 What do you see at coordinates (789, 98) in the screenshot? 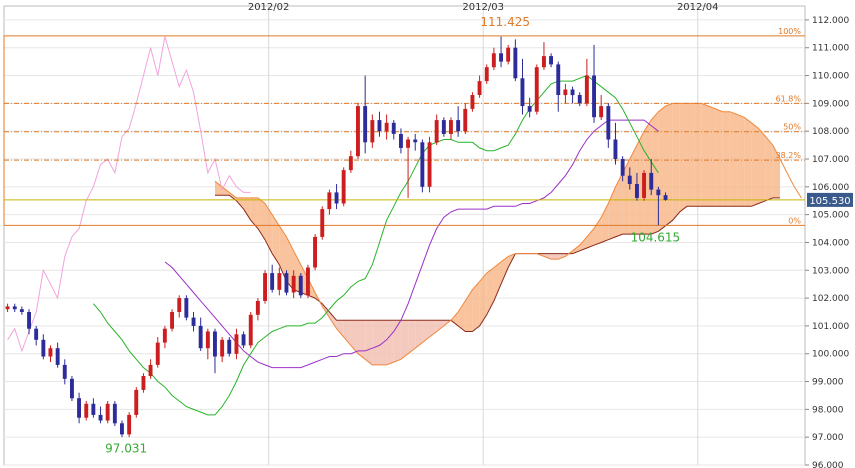
I see `fib-level-label: 61.8%` at bounding box center [789, 98].